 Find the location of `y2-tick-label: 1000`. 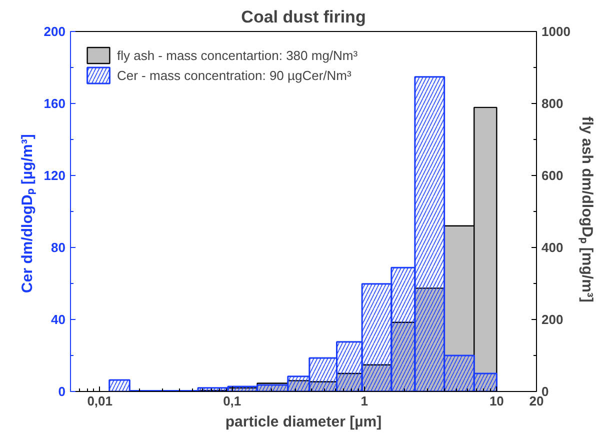

y2-tick-label: 1000 is located at coordinates (556, 31).